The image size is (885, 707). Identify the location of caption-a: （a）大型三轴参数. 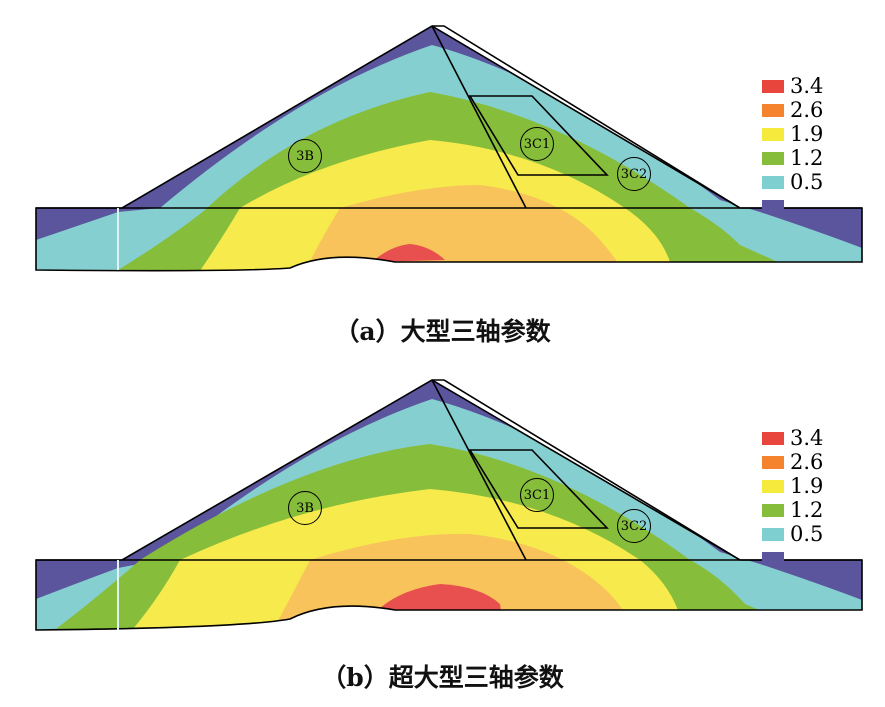
(442, 331).